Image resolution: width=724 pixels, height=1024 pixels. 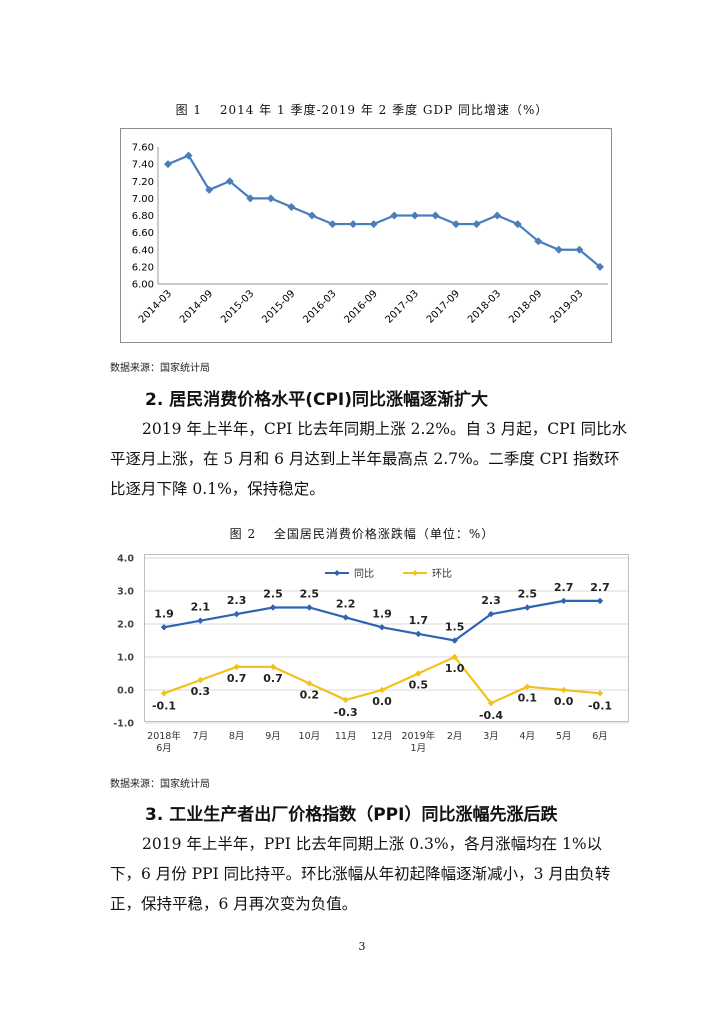 I want to click on cpi-mom-data-label: -0.3, so click(x=346, y=712).